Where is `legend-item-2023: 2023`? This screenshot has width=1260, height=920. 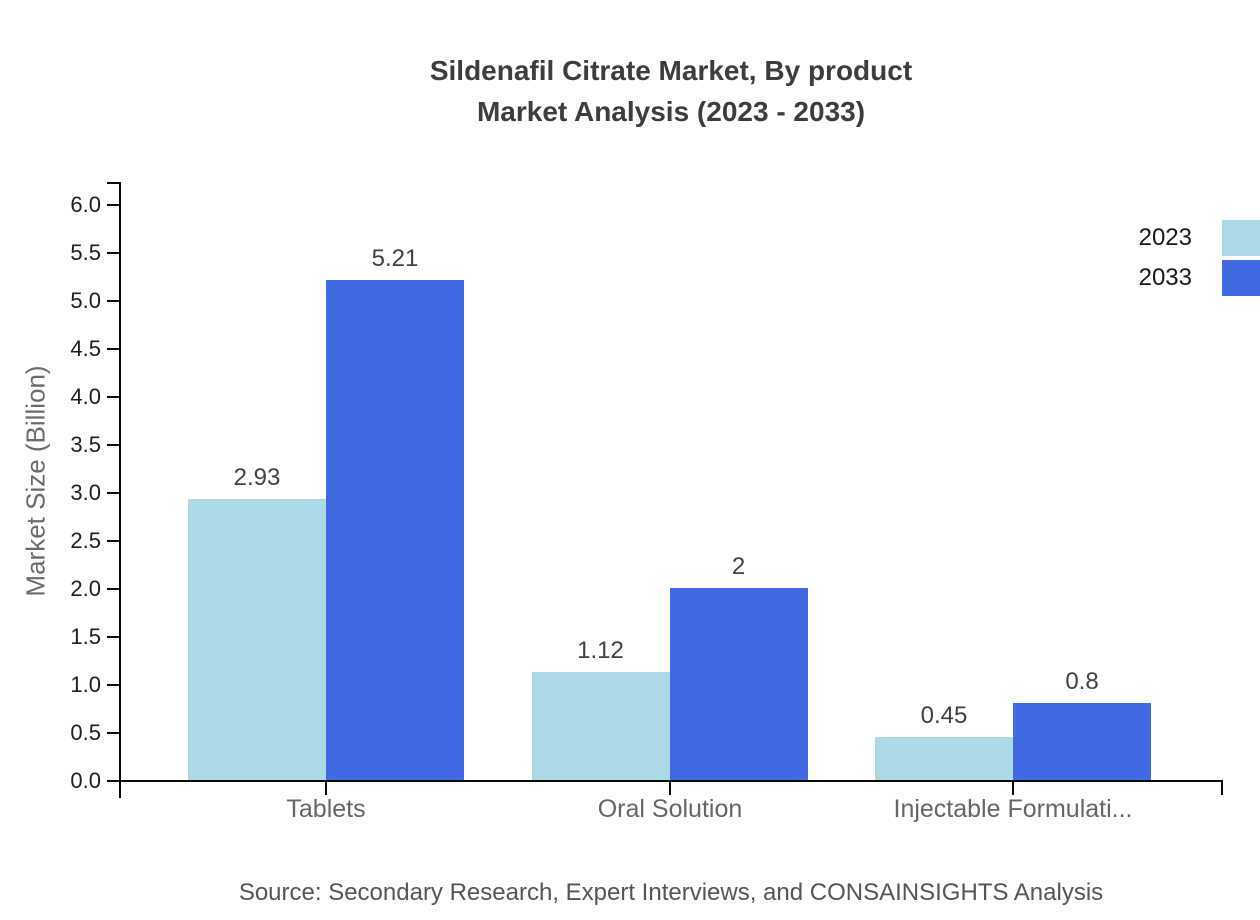 legend-item-2023: 2023 is located at coordinates (1199, 238).